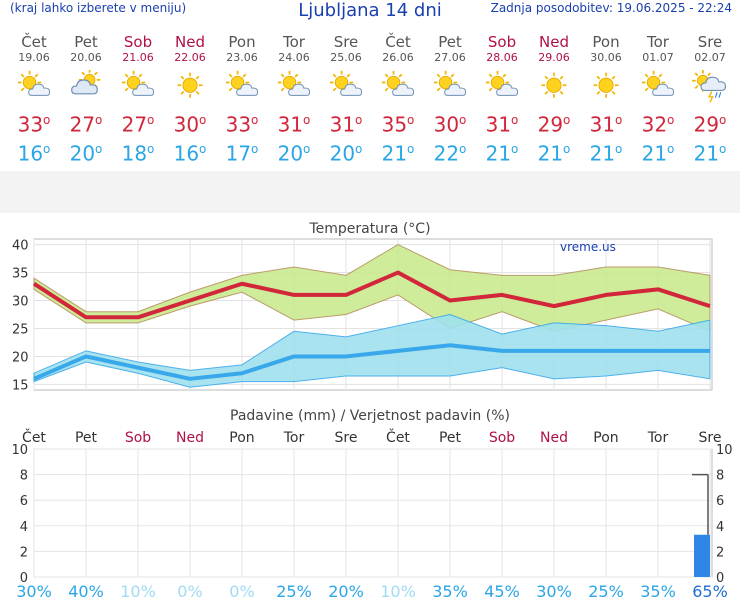  I want to click on chart-title: Padavine (mm) / Verjetnost padavin (%), so click(370, 416).